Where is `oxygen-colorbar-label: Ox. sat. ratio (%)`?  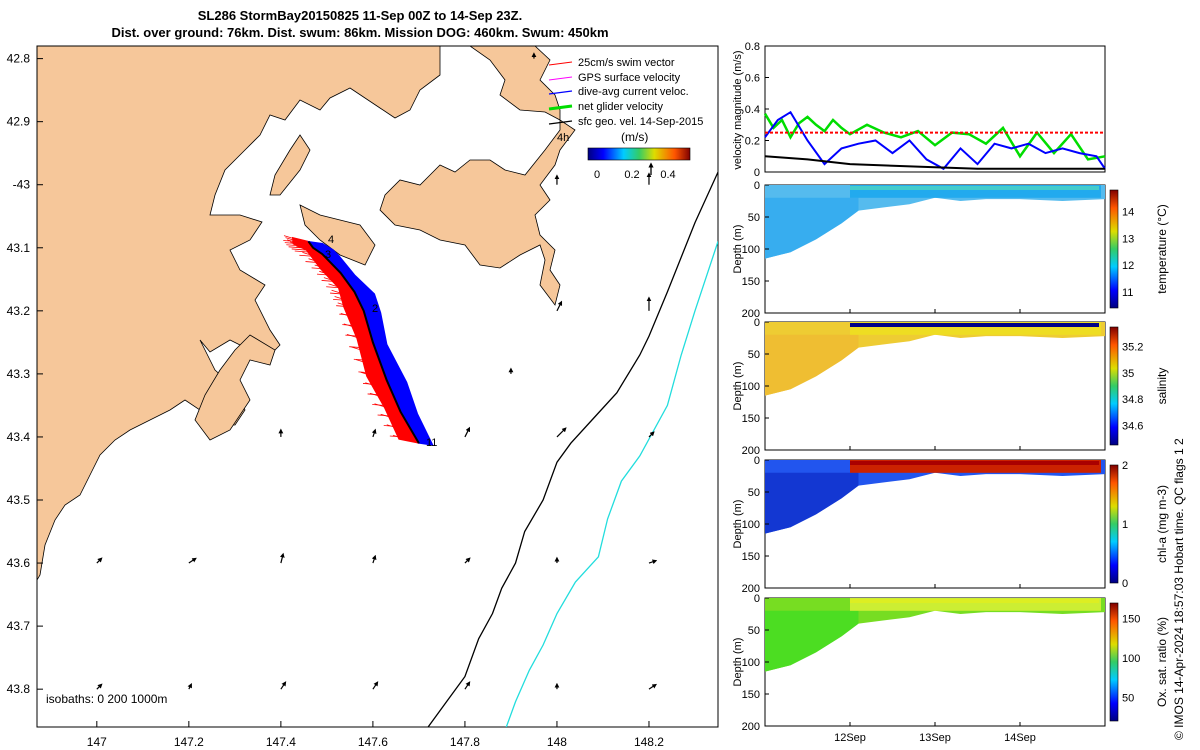 oxygen-colorbar-label: Ox. sat. ratio (%) is located at coordinates (1162, 662).